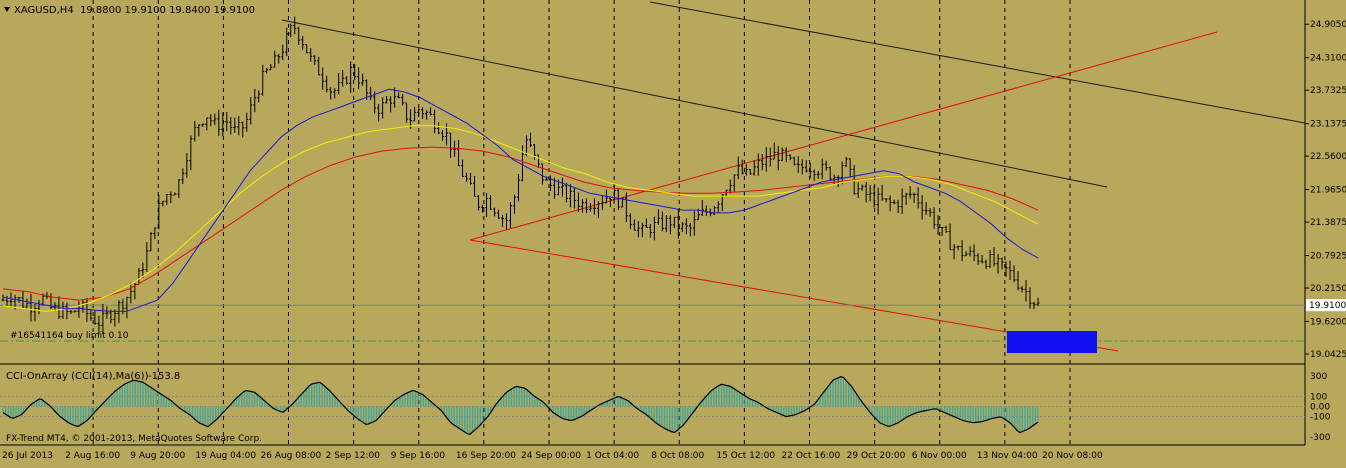 The image size is (1346, 468). What do you see at coordinates (418, 456) in the screenshot?
I see `time-label: 9 Sep 16:00` at bounding box center [418, 456].